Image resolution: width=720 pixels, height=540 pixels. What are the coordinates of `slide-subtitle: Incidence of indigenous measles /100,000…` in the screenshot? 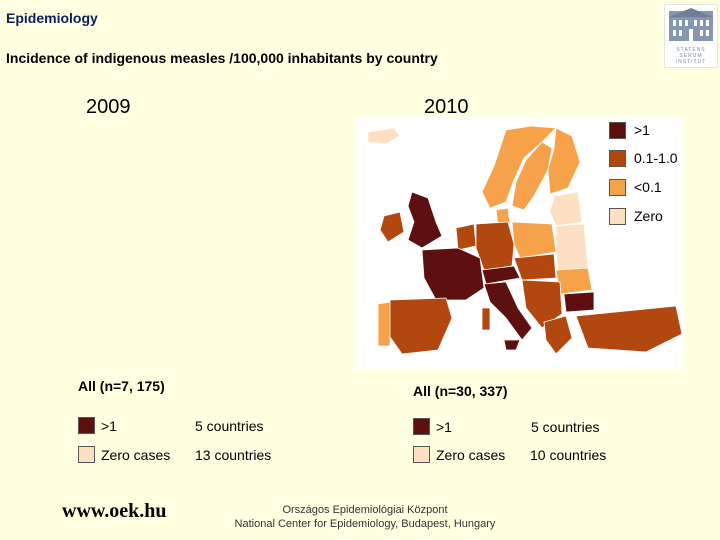 It's located at (222, 58).